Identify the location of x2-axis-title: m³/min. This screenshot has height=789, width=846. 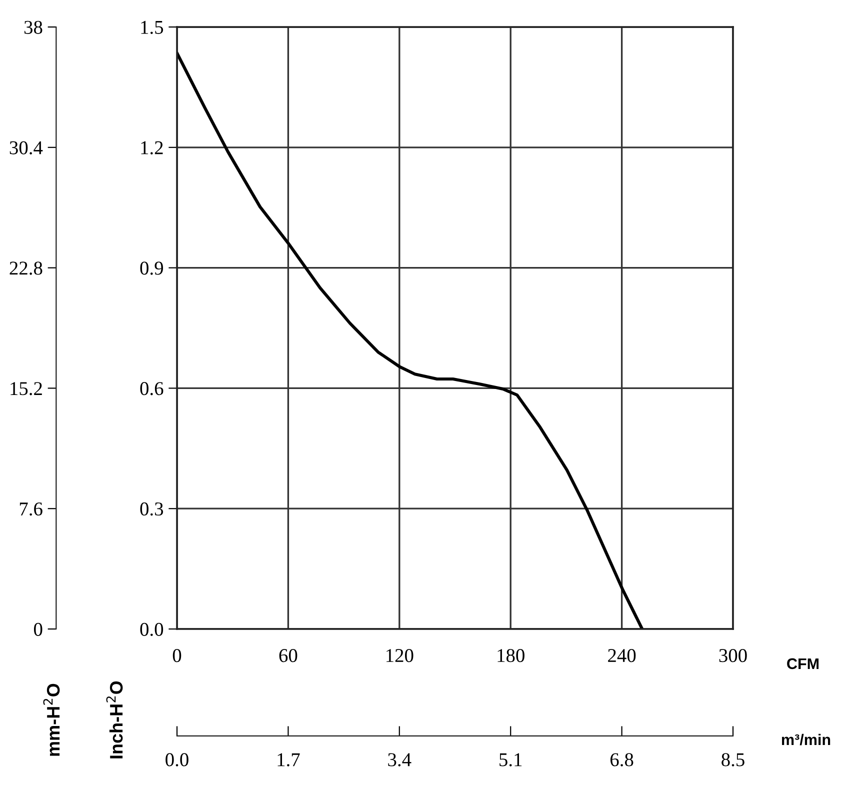
(806, 740).